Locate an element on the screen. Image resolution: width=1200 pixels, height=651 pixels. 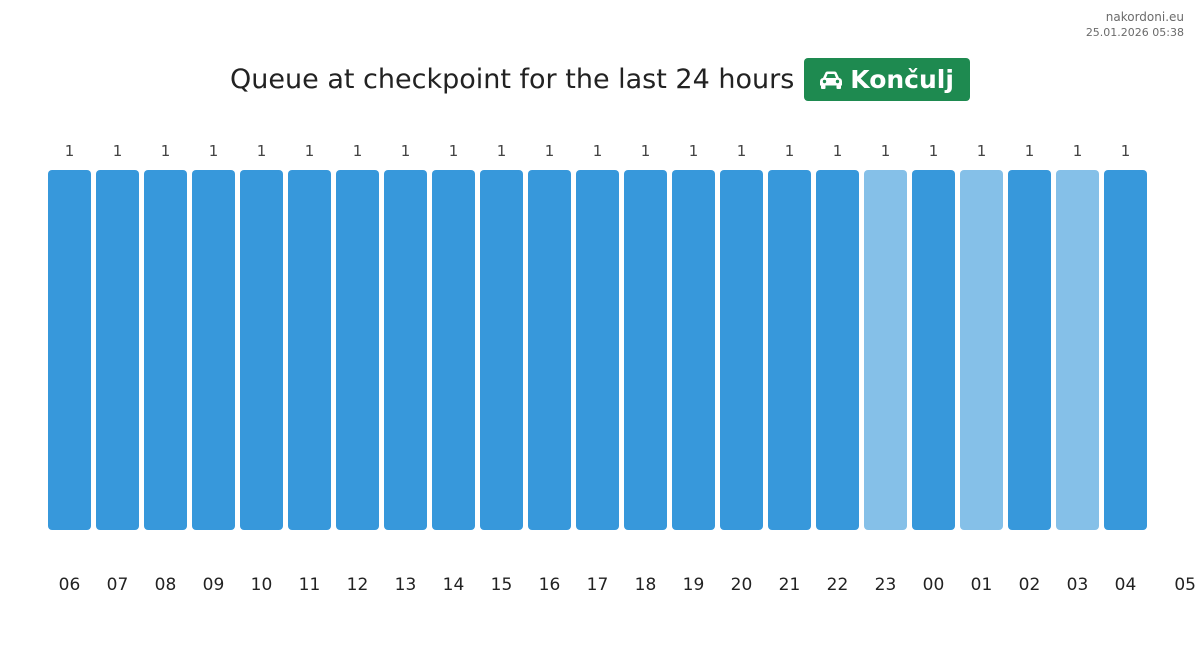
x-tick-18: 18 is located at coordinates (646, 585).